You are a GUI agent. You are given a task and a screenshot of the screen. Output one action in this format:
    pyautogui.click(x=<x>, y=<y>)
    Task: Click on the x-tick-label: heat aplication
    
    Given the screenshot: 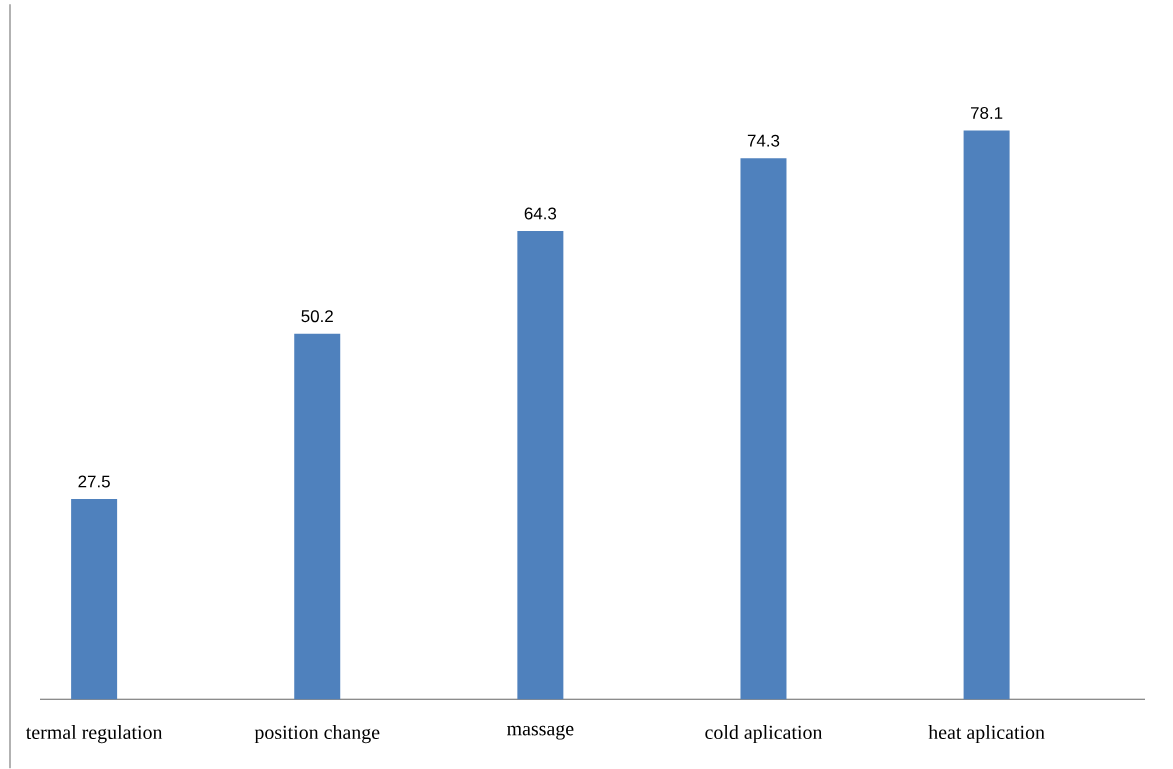 What is the action you would take?
    pyautogui.click(x=986, y=734)
    